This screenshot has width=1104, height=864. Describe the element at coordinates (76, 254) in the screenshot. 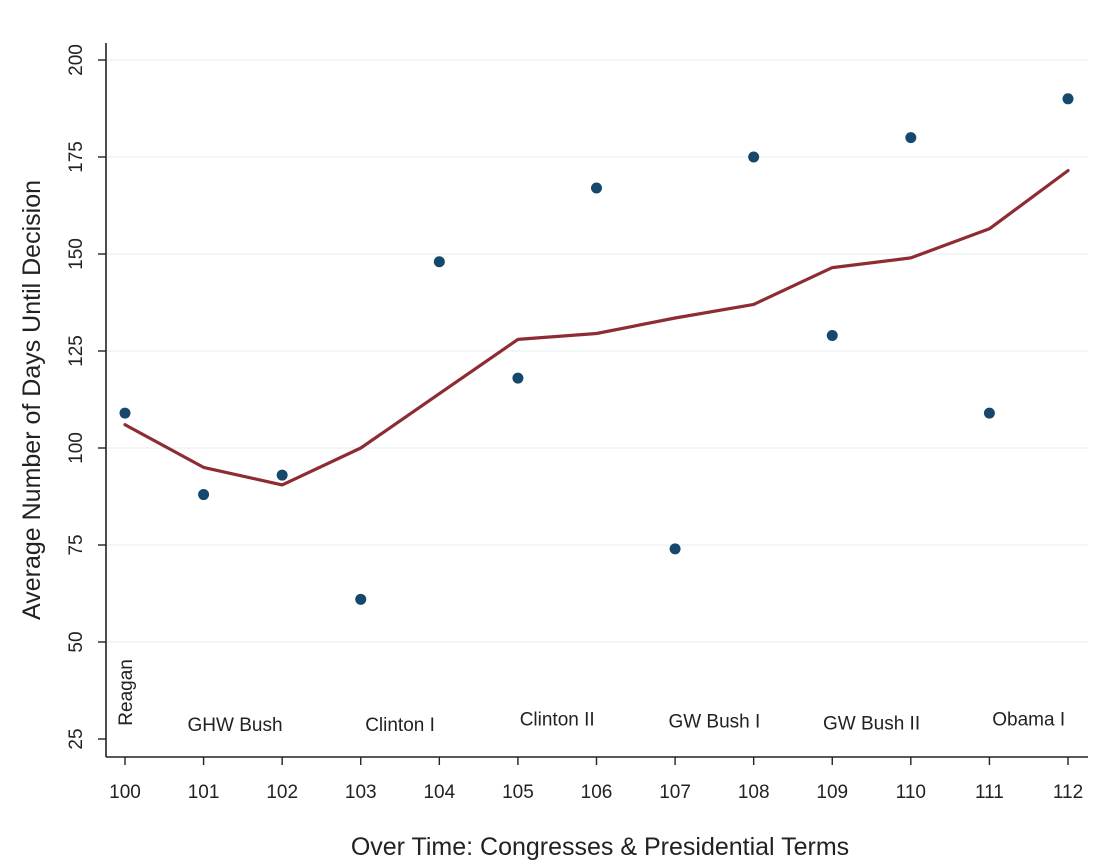

I see `y-tick-label: 150` at that location.